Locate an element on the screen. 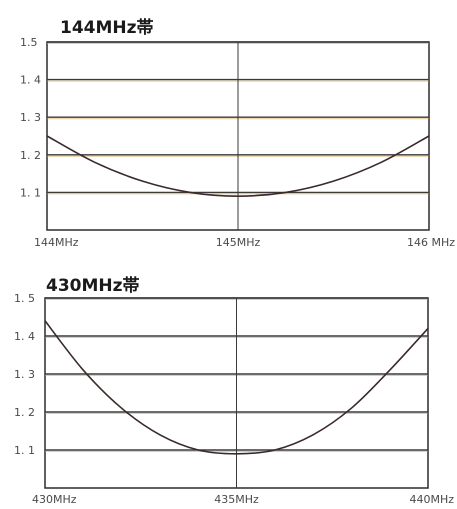 This screenshot has width=457, height=509. x-tick-label: 145MHz is located at coordinates (238, 242).